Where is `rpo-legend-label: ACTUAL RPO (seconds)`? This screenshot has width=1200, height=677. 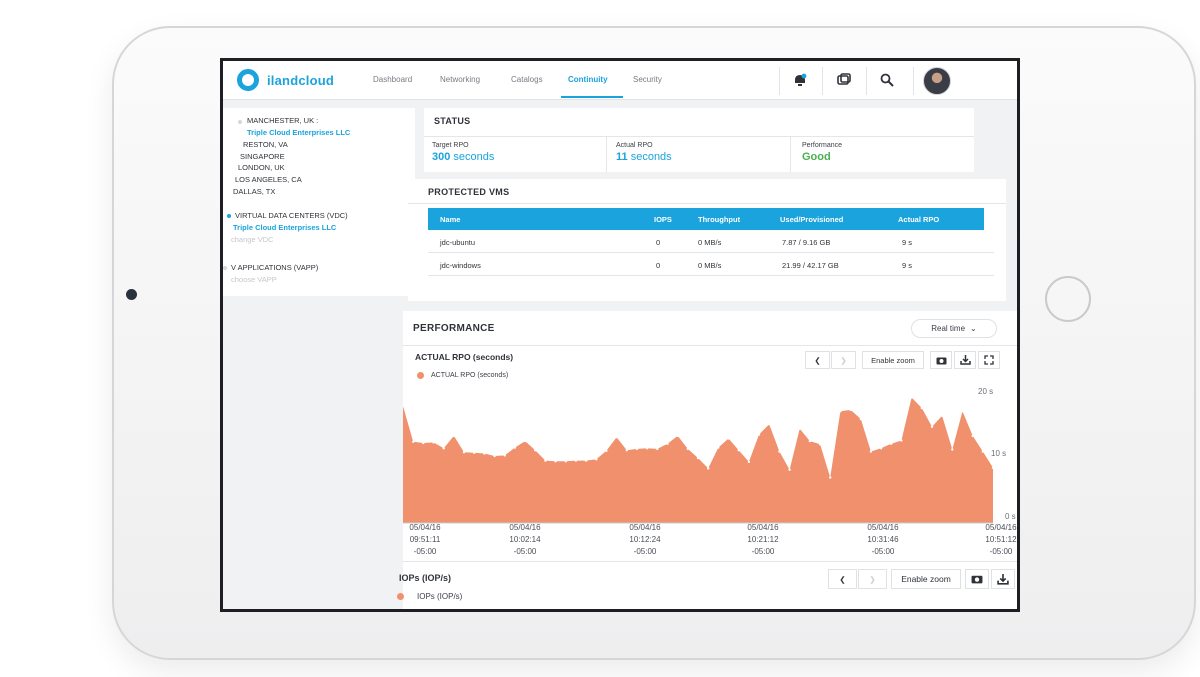 rpo-legend-label: ACTUAL RPO (seconds) is located at coordinates (470, 375).